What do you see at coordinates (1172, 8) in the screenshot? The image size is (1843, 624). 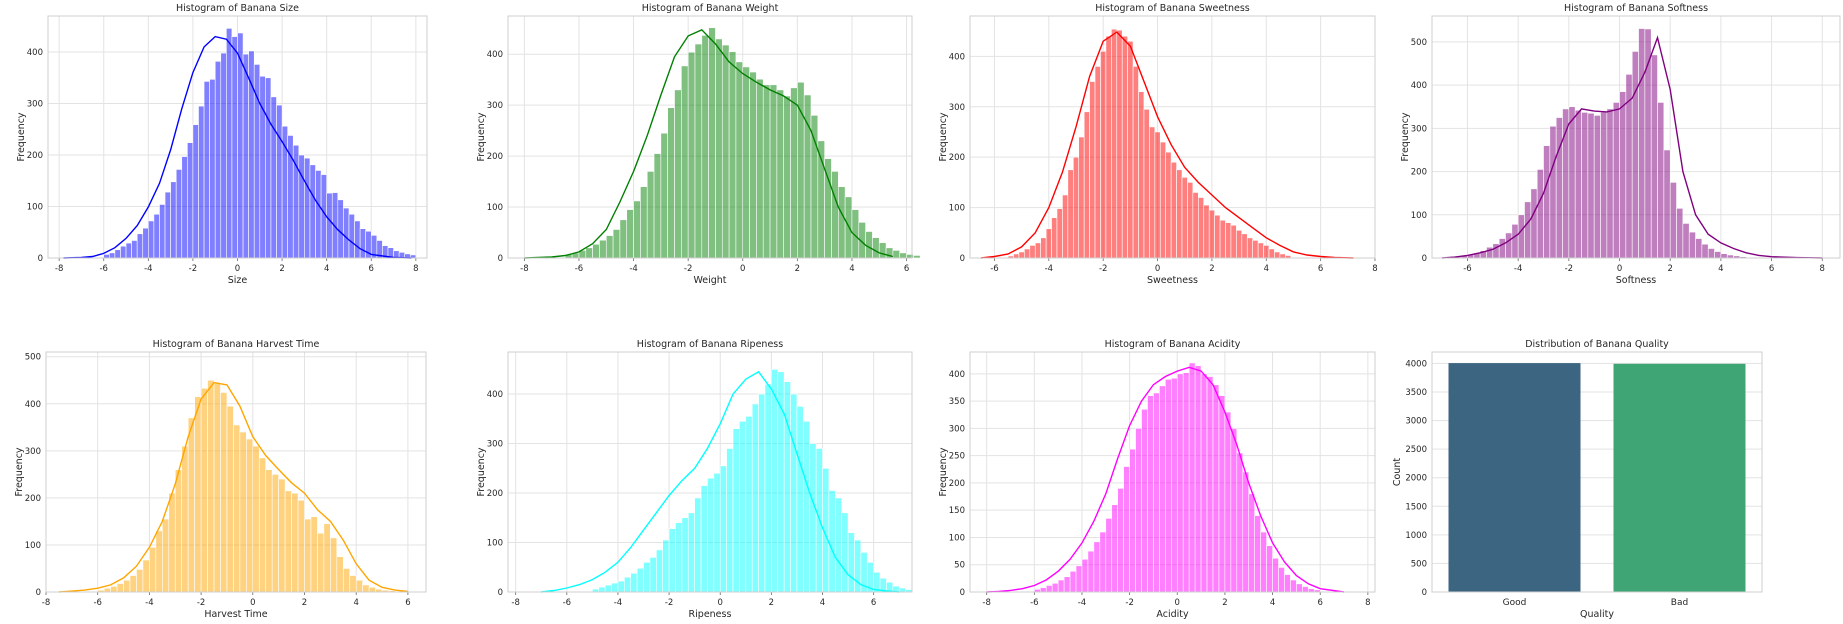 I see `chart-title: Histogram of Banana Sweetness` at bounding box center [1172, 8].